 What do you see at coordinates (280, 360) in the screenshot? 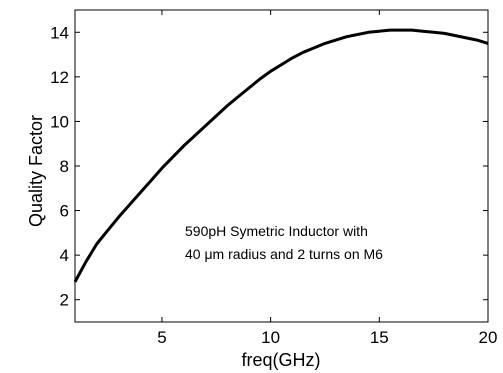
I see `x-axis-label: freq(GHz)` at bounding box center [280, 360].